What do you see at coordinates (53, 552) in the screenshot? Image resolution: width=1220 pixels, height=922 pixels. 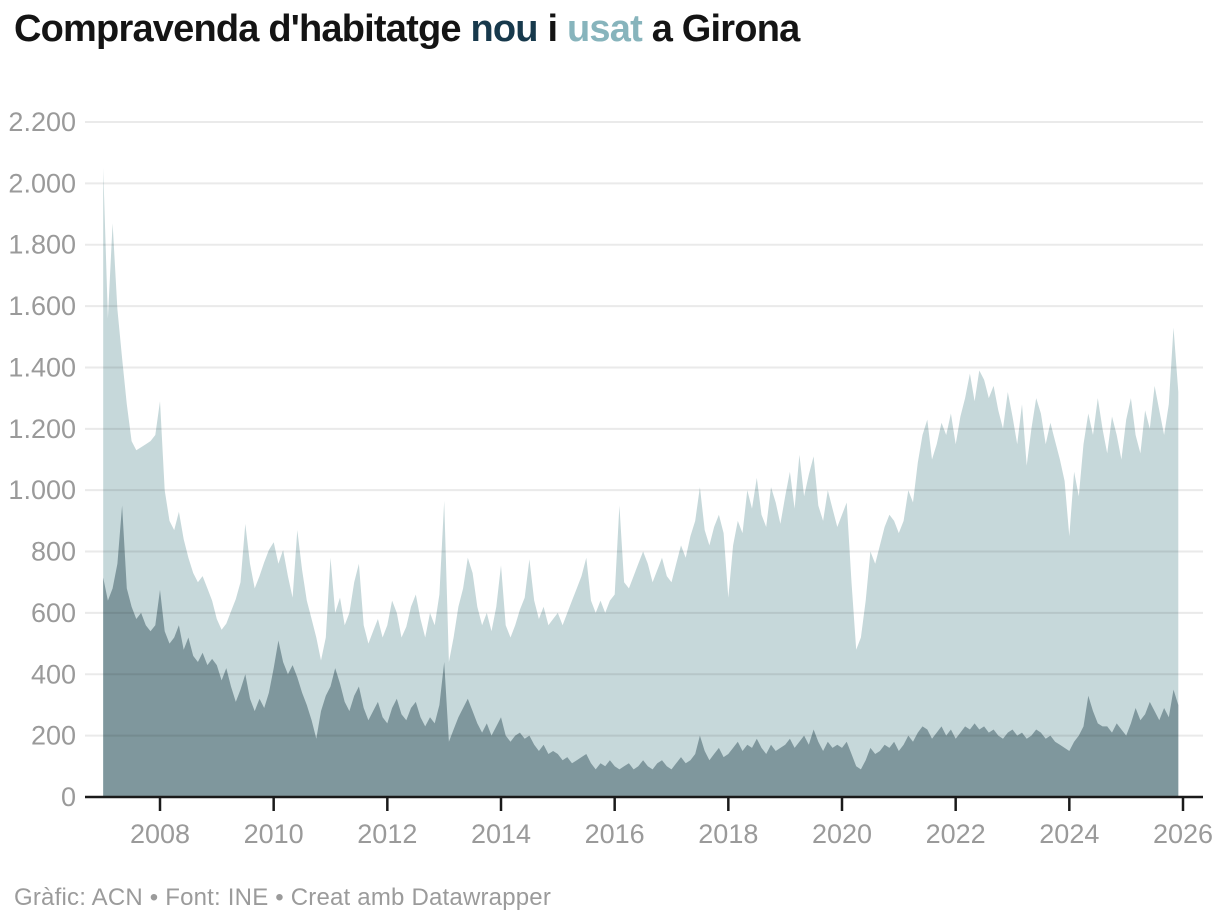 I see `y-tick-label: 800` at bounding box center [53, 552].